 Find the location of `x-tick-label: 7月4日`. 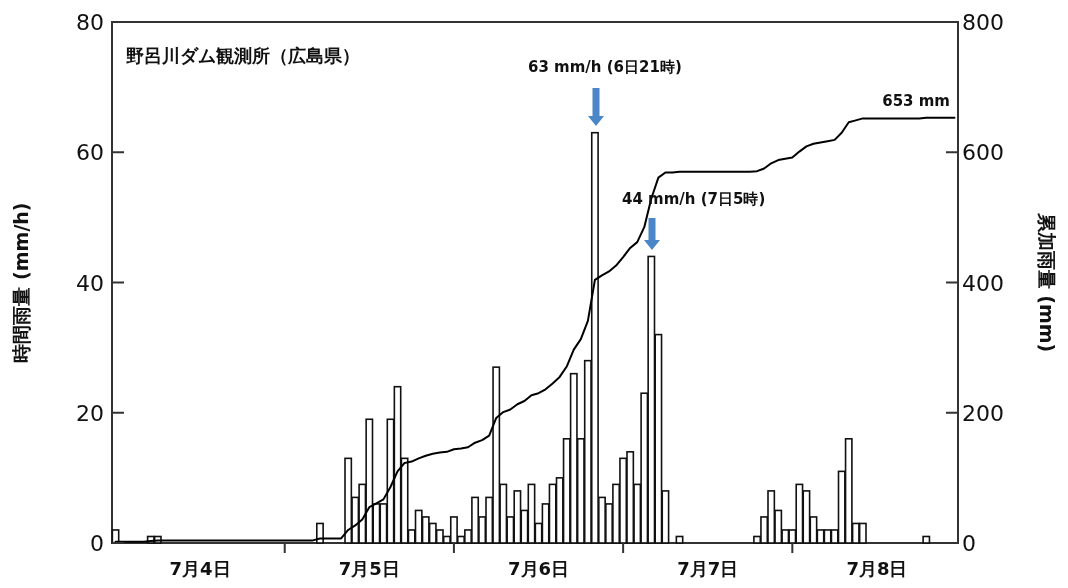

x-tick-label: 7月4日 is located at coordinates (200, 568).